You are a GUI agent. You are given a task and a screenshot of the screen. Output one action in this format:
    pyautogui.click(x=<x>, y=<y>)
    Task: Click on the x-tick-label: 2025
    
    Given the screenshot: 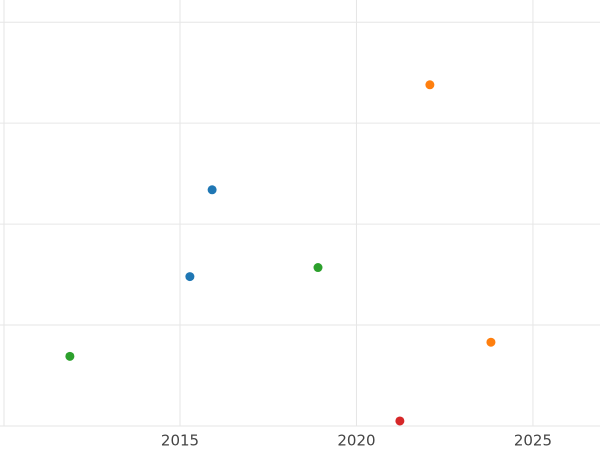 What is the action you would take?
    pyautogui.click(x=533, y=441)
    